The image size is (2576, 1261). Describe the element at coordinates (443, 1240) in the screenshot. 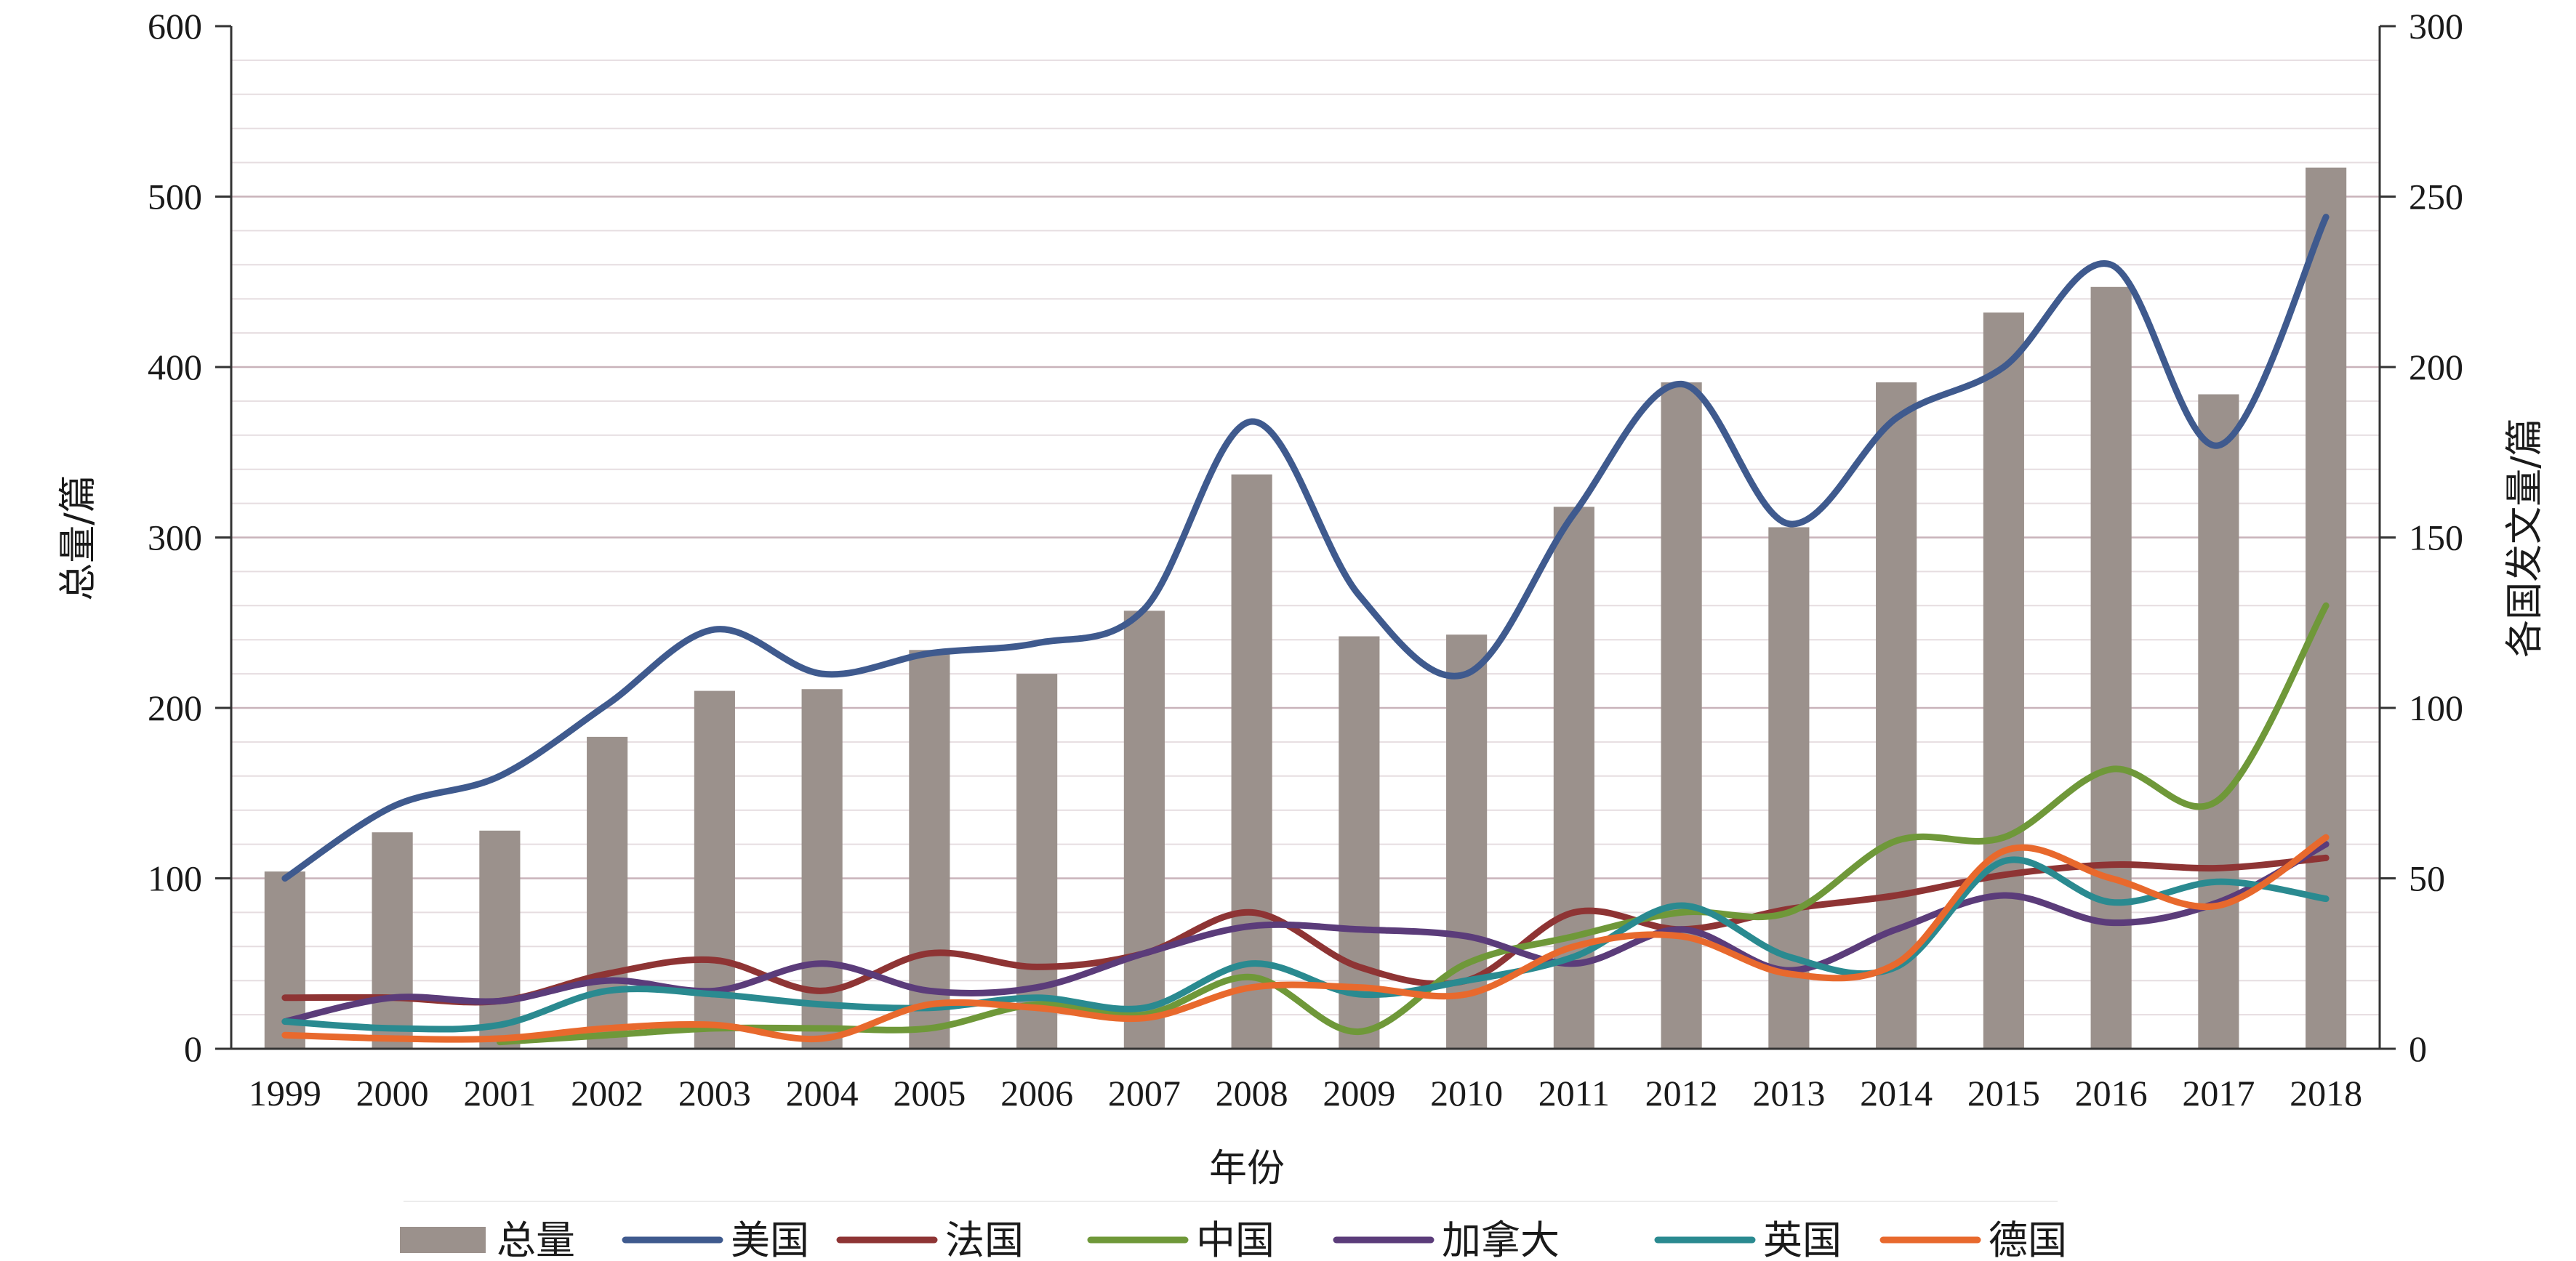

I see `legend-swatch-bar` at that location.